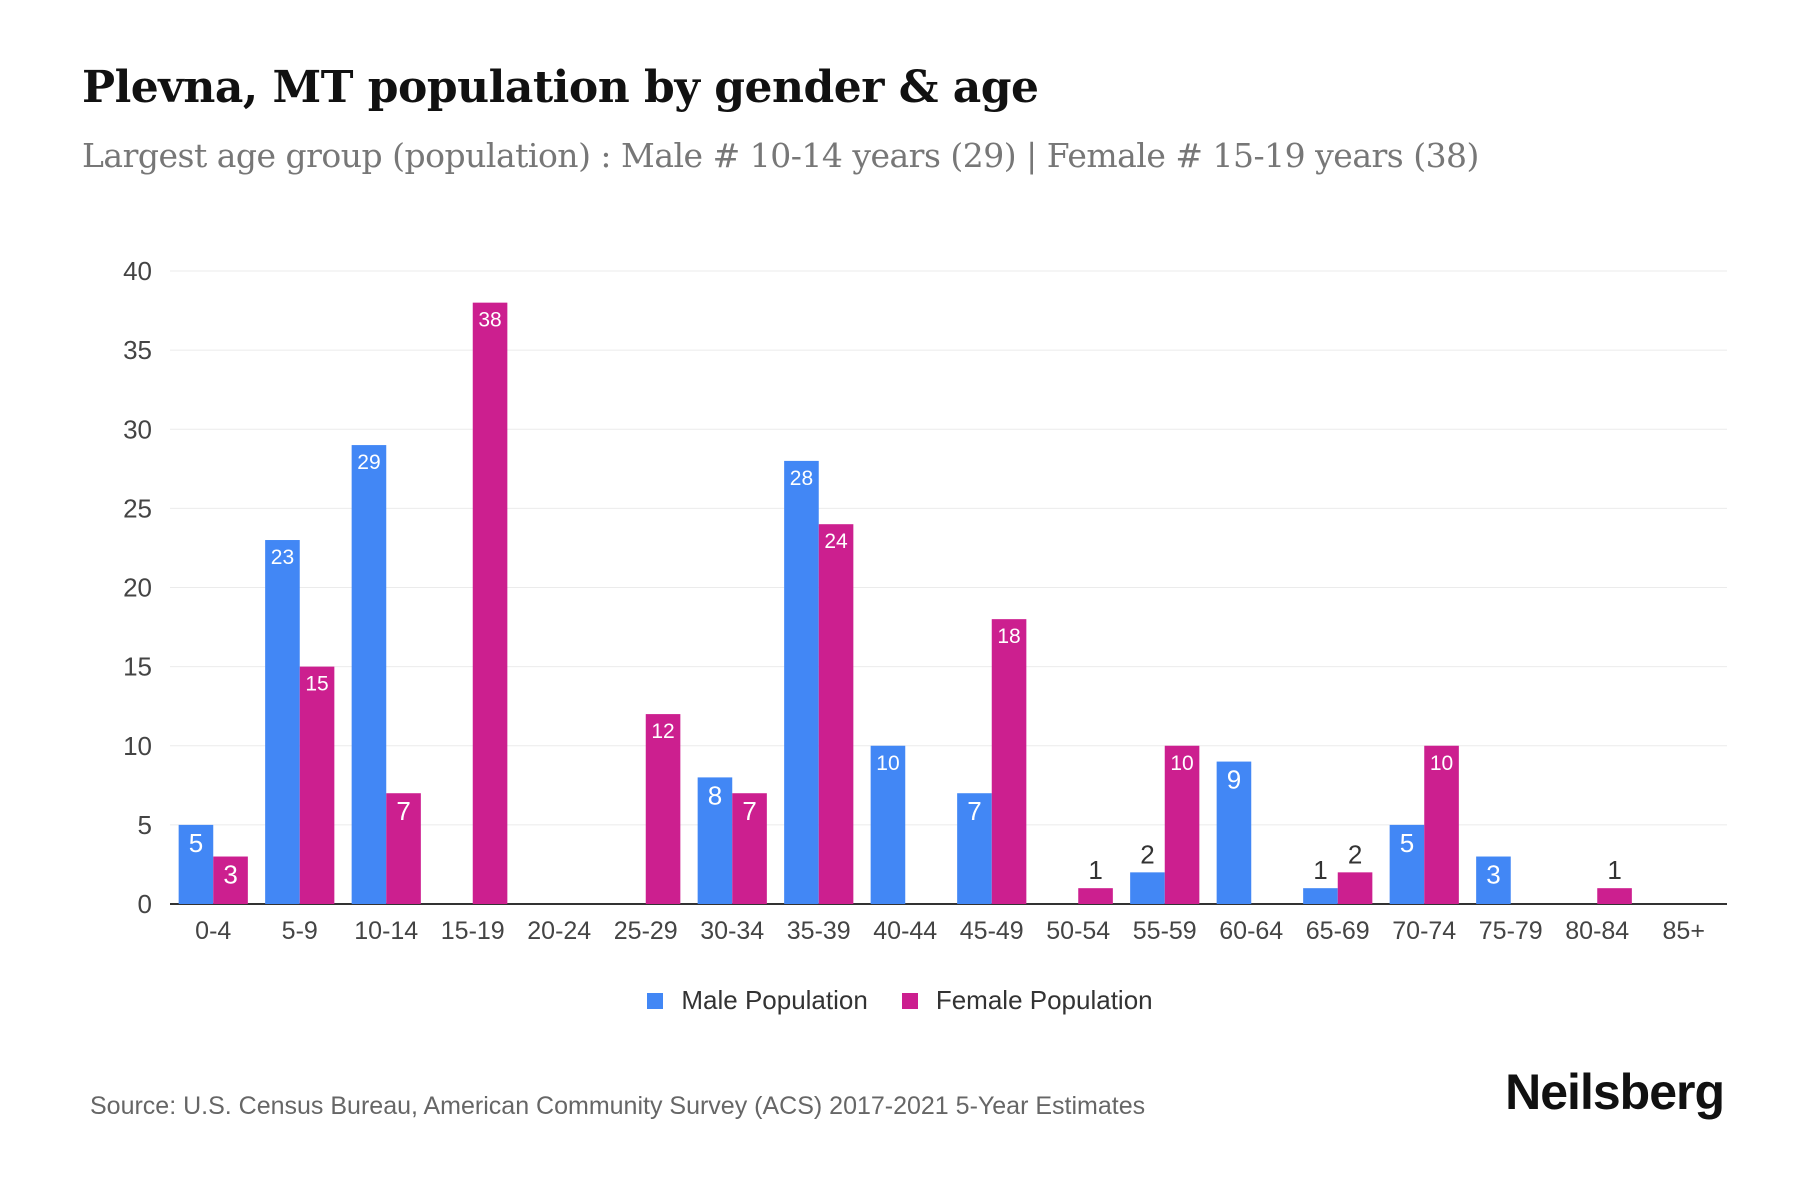 The width and height of the screenshot is (1800, 1200). I want to click on x-tick-label: 25-29, so click(646, 931).